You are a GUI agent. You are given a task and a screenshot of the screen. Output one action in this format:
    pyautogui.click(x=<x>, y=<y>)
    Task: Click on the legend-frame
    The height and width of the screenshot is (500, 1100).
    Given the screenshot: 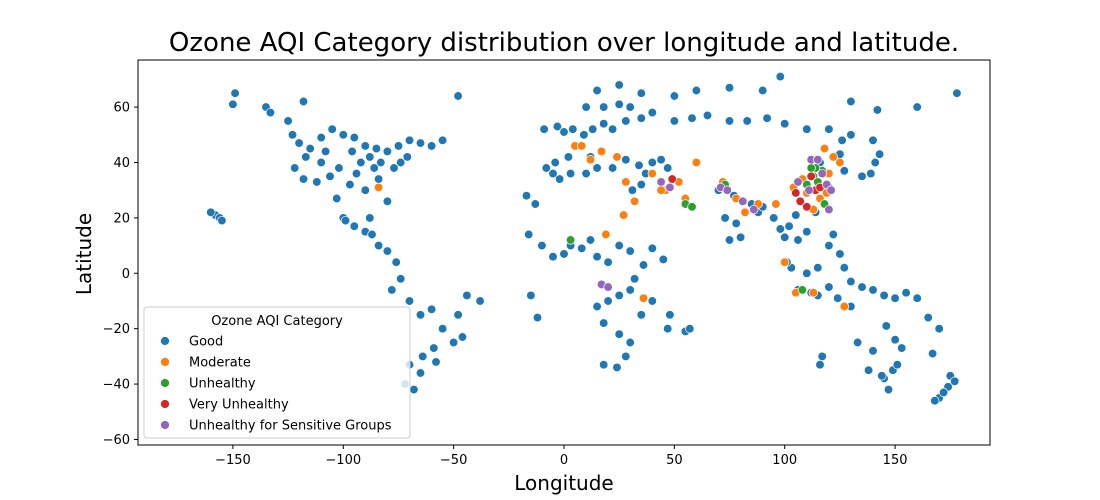 What is the action you would take?
    pyautogui.click(x=277, y=372)
    